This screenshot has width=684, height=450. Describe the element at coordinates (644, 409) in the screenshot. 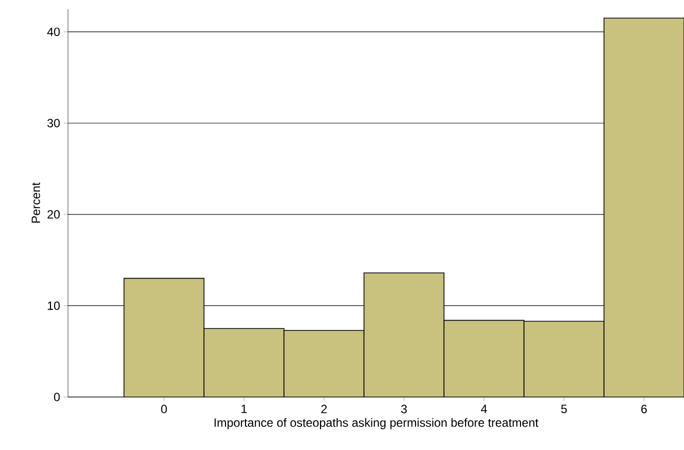

I see `x-tick-label: 6` at that location.